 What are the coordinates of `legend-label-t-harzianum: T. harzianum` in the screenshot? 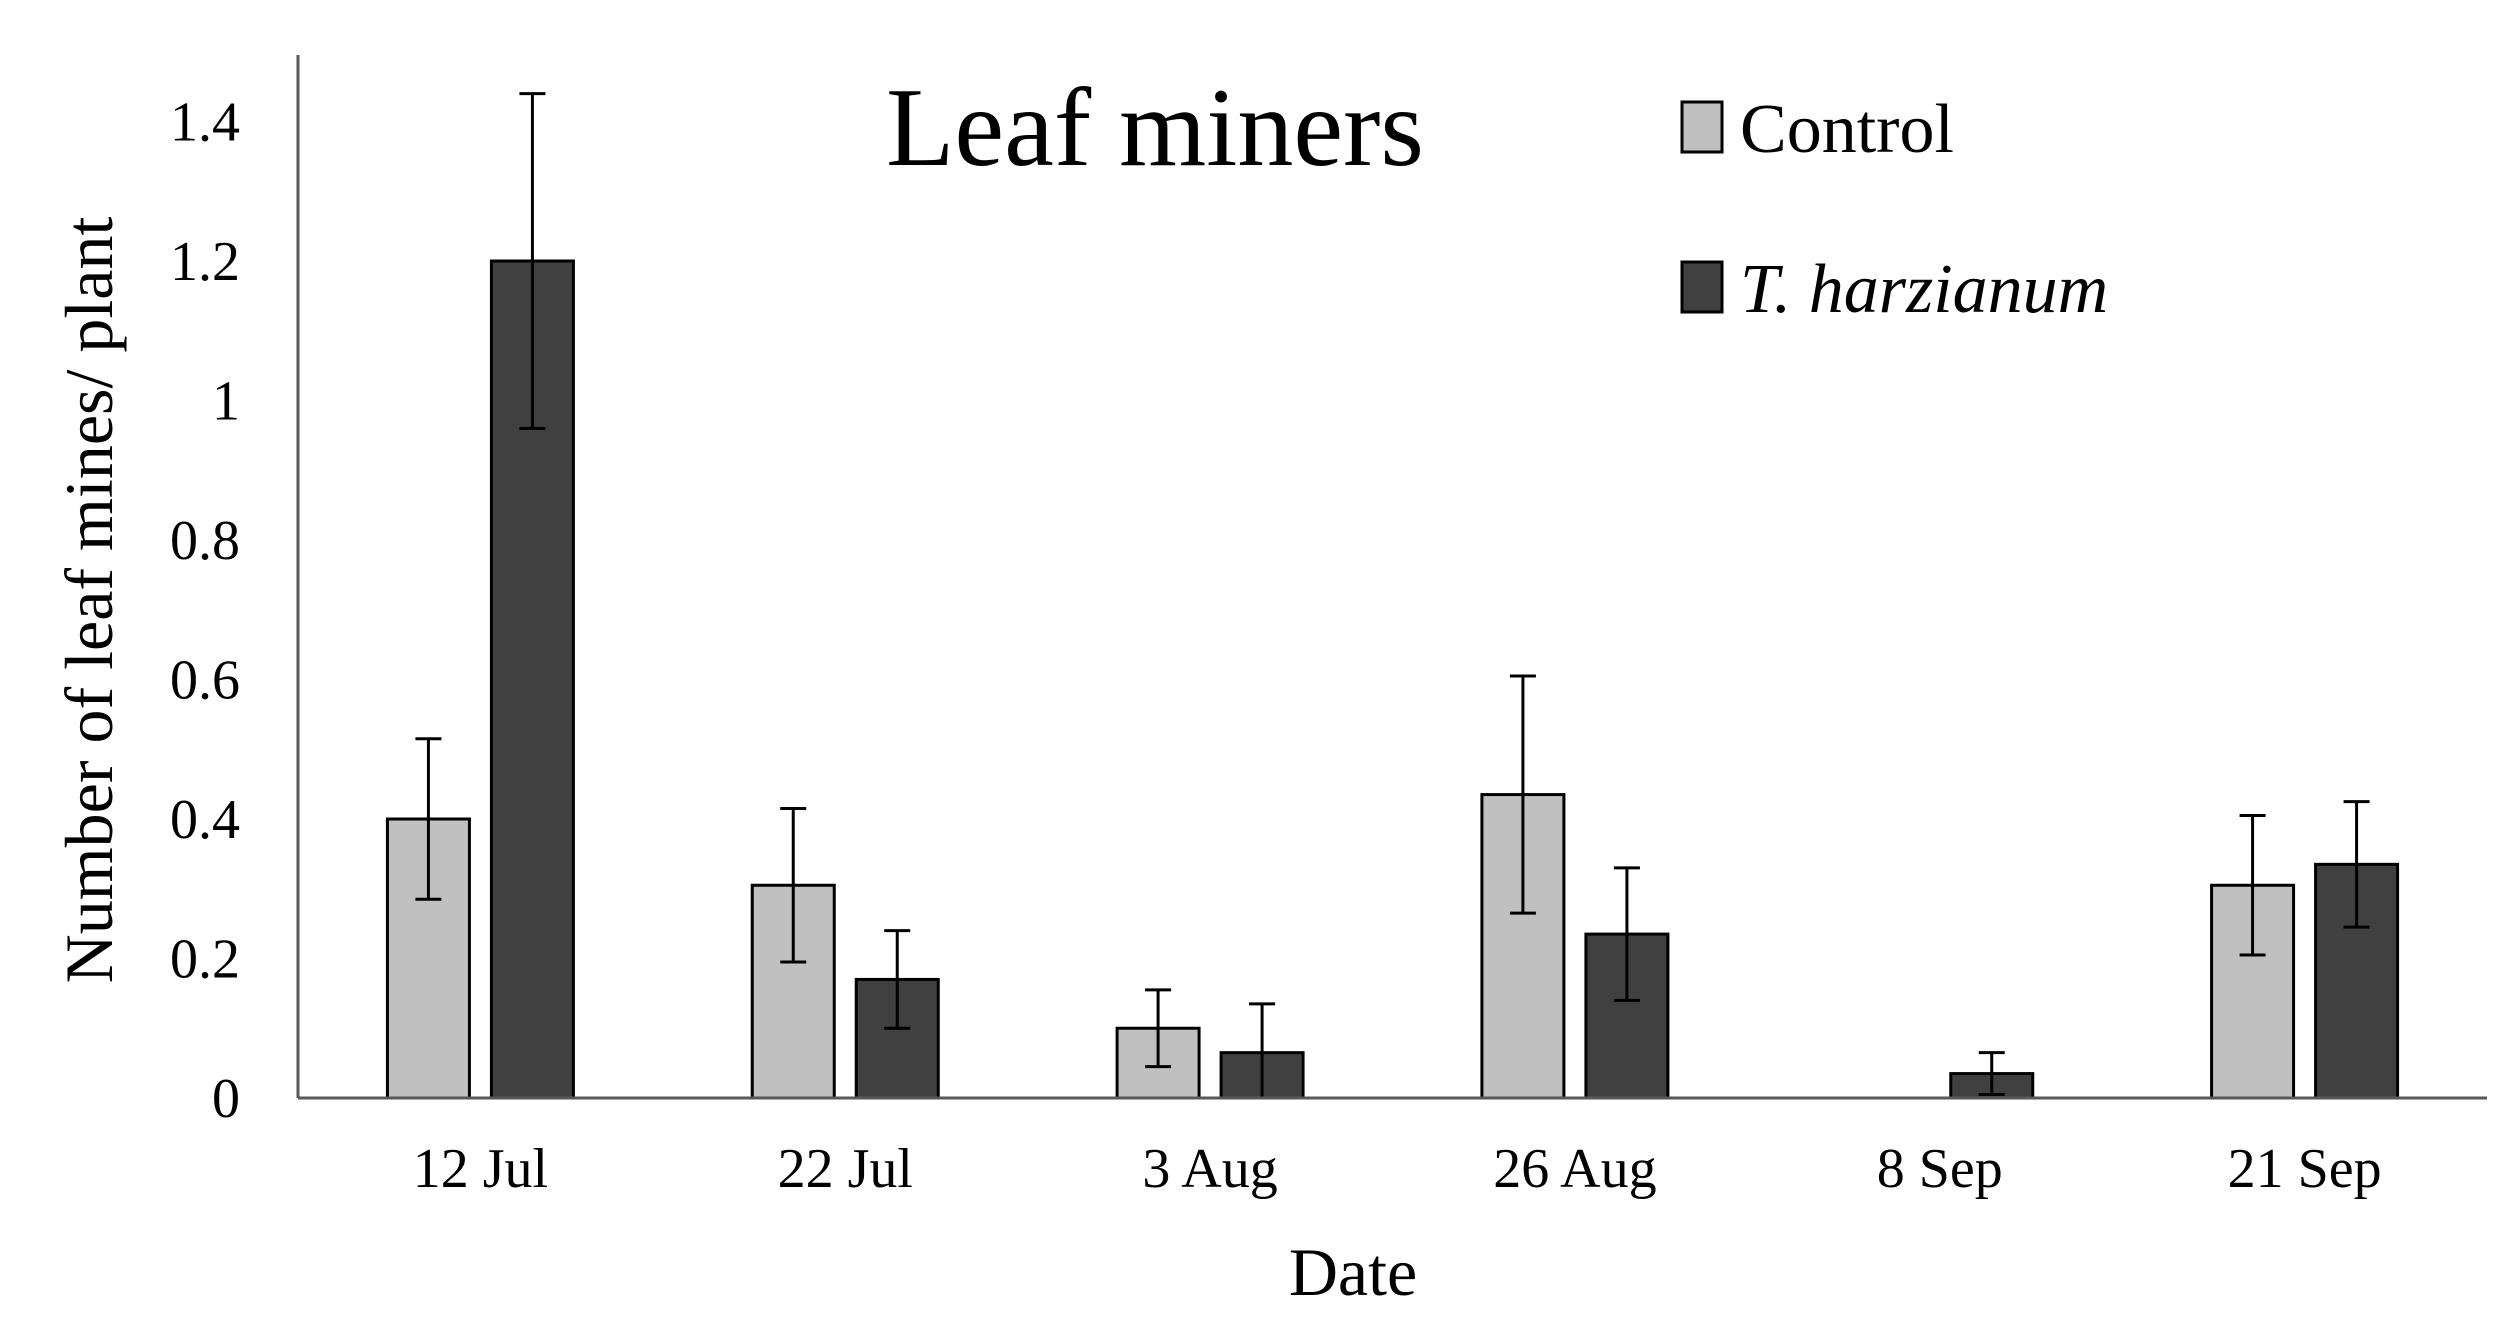 It's located at (1924, 289).